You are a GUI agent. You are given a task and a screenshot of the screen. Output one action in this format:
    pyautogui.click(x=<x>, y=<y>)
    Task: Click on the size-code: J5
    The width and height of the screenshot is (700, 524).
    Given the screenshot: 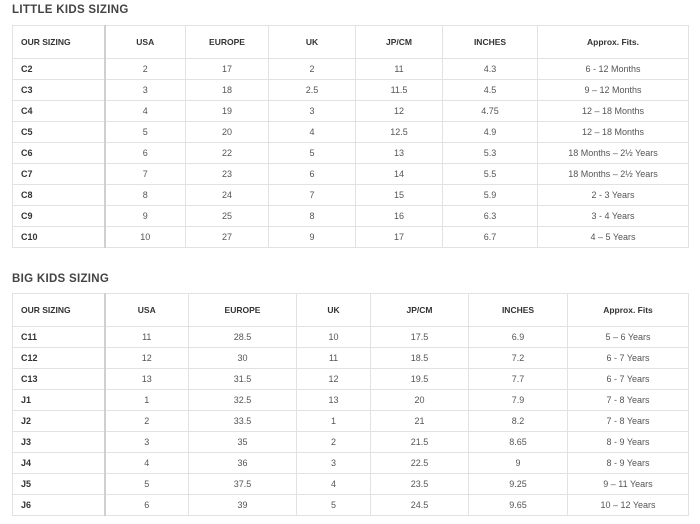 What is the action you would take?
    pyautogui.click(x=59, y=484)
    